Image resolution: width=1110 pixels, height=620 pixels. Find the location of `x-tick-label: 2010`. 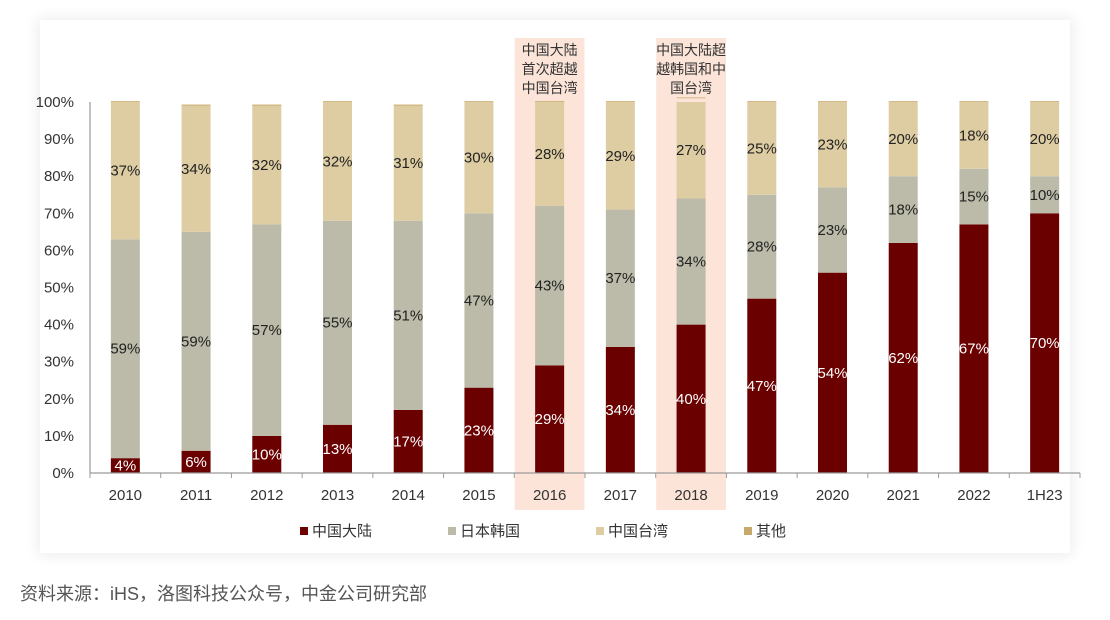

x-tick-label: 2010 is located at coordinates (125, 495).